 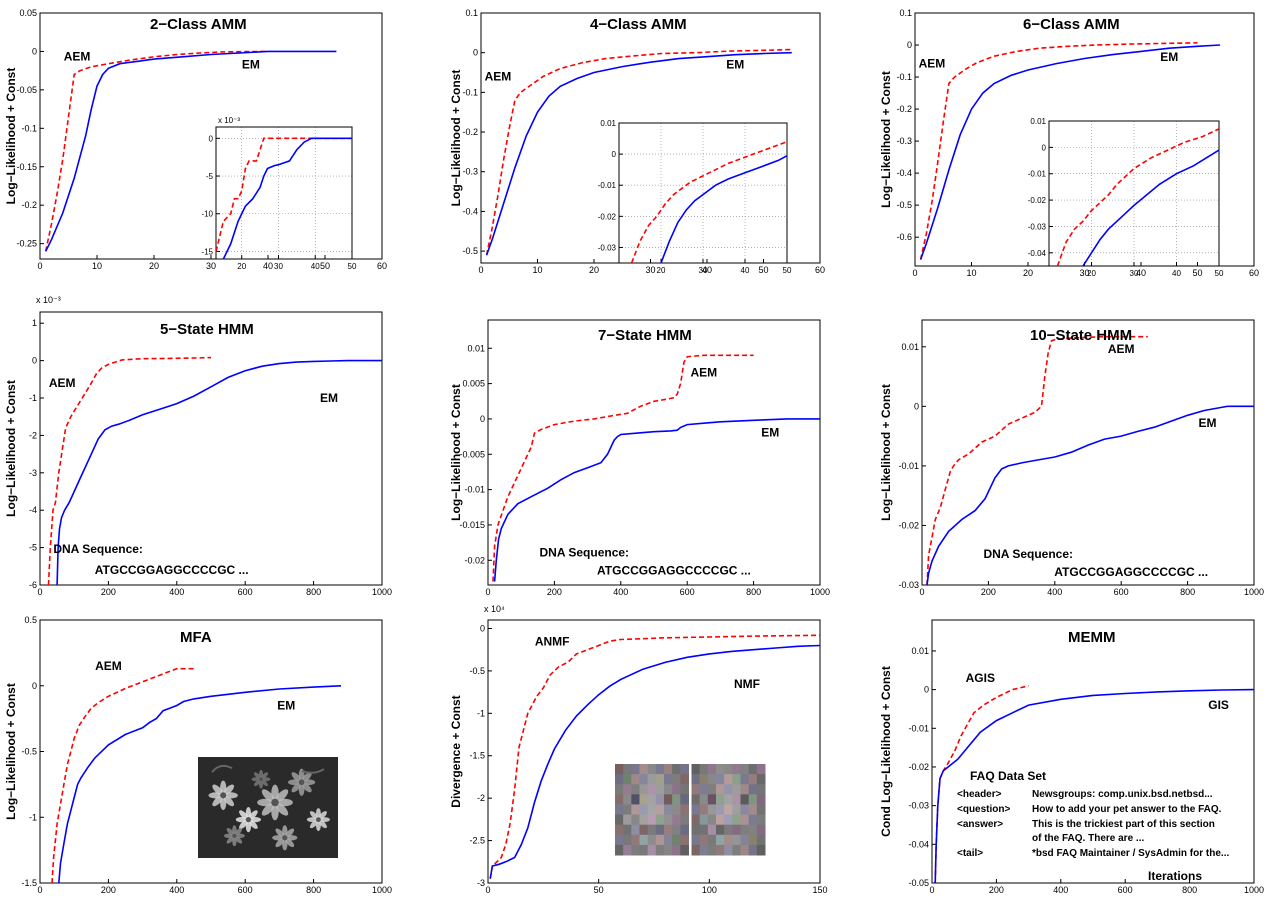 I want to click on amm4-ytick-label: 0.1, so click(x=471, y=13).